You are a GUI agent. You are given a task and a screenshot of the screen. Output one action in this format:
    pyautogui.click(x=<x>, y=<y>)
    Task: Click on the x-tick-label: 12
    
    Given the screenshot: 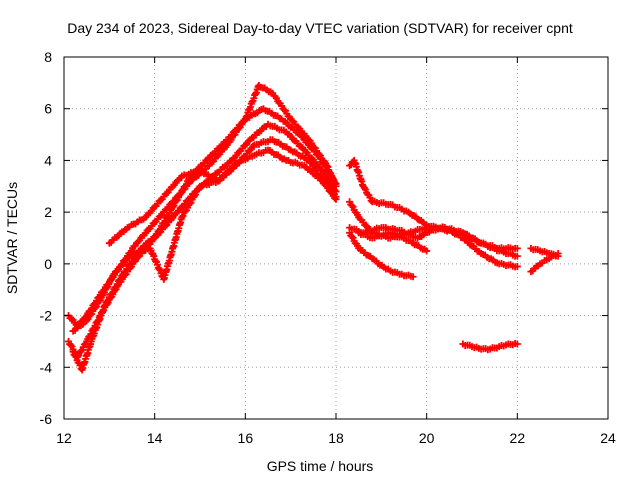 What is the action you would take?
    pyautogui.click(x=64, y=438)
    